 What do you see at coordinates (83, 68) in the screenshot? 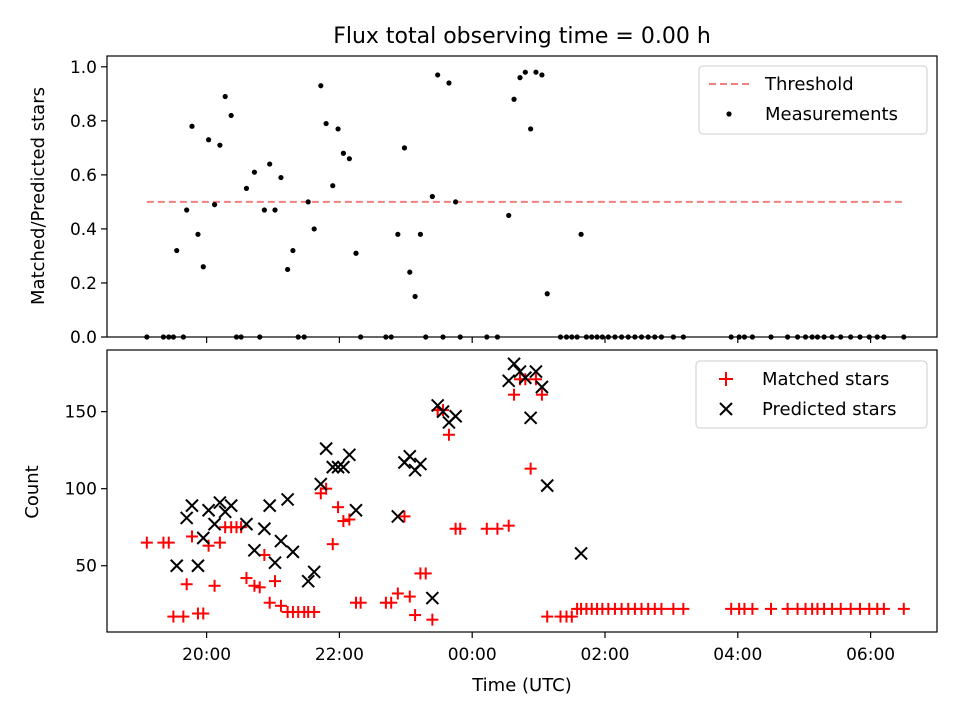
I see `top-y-tick-label: 1.0` at bounding box center [83, 68].